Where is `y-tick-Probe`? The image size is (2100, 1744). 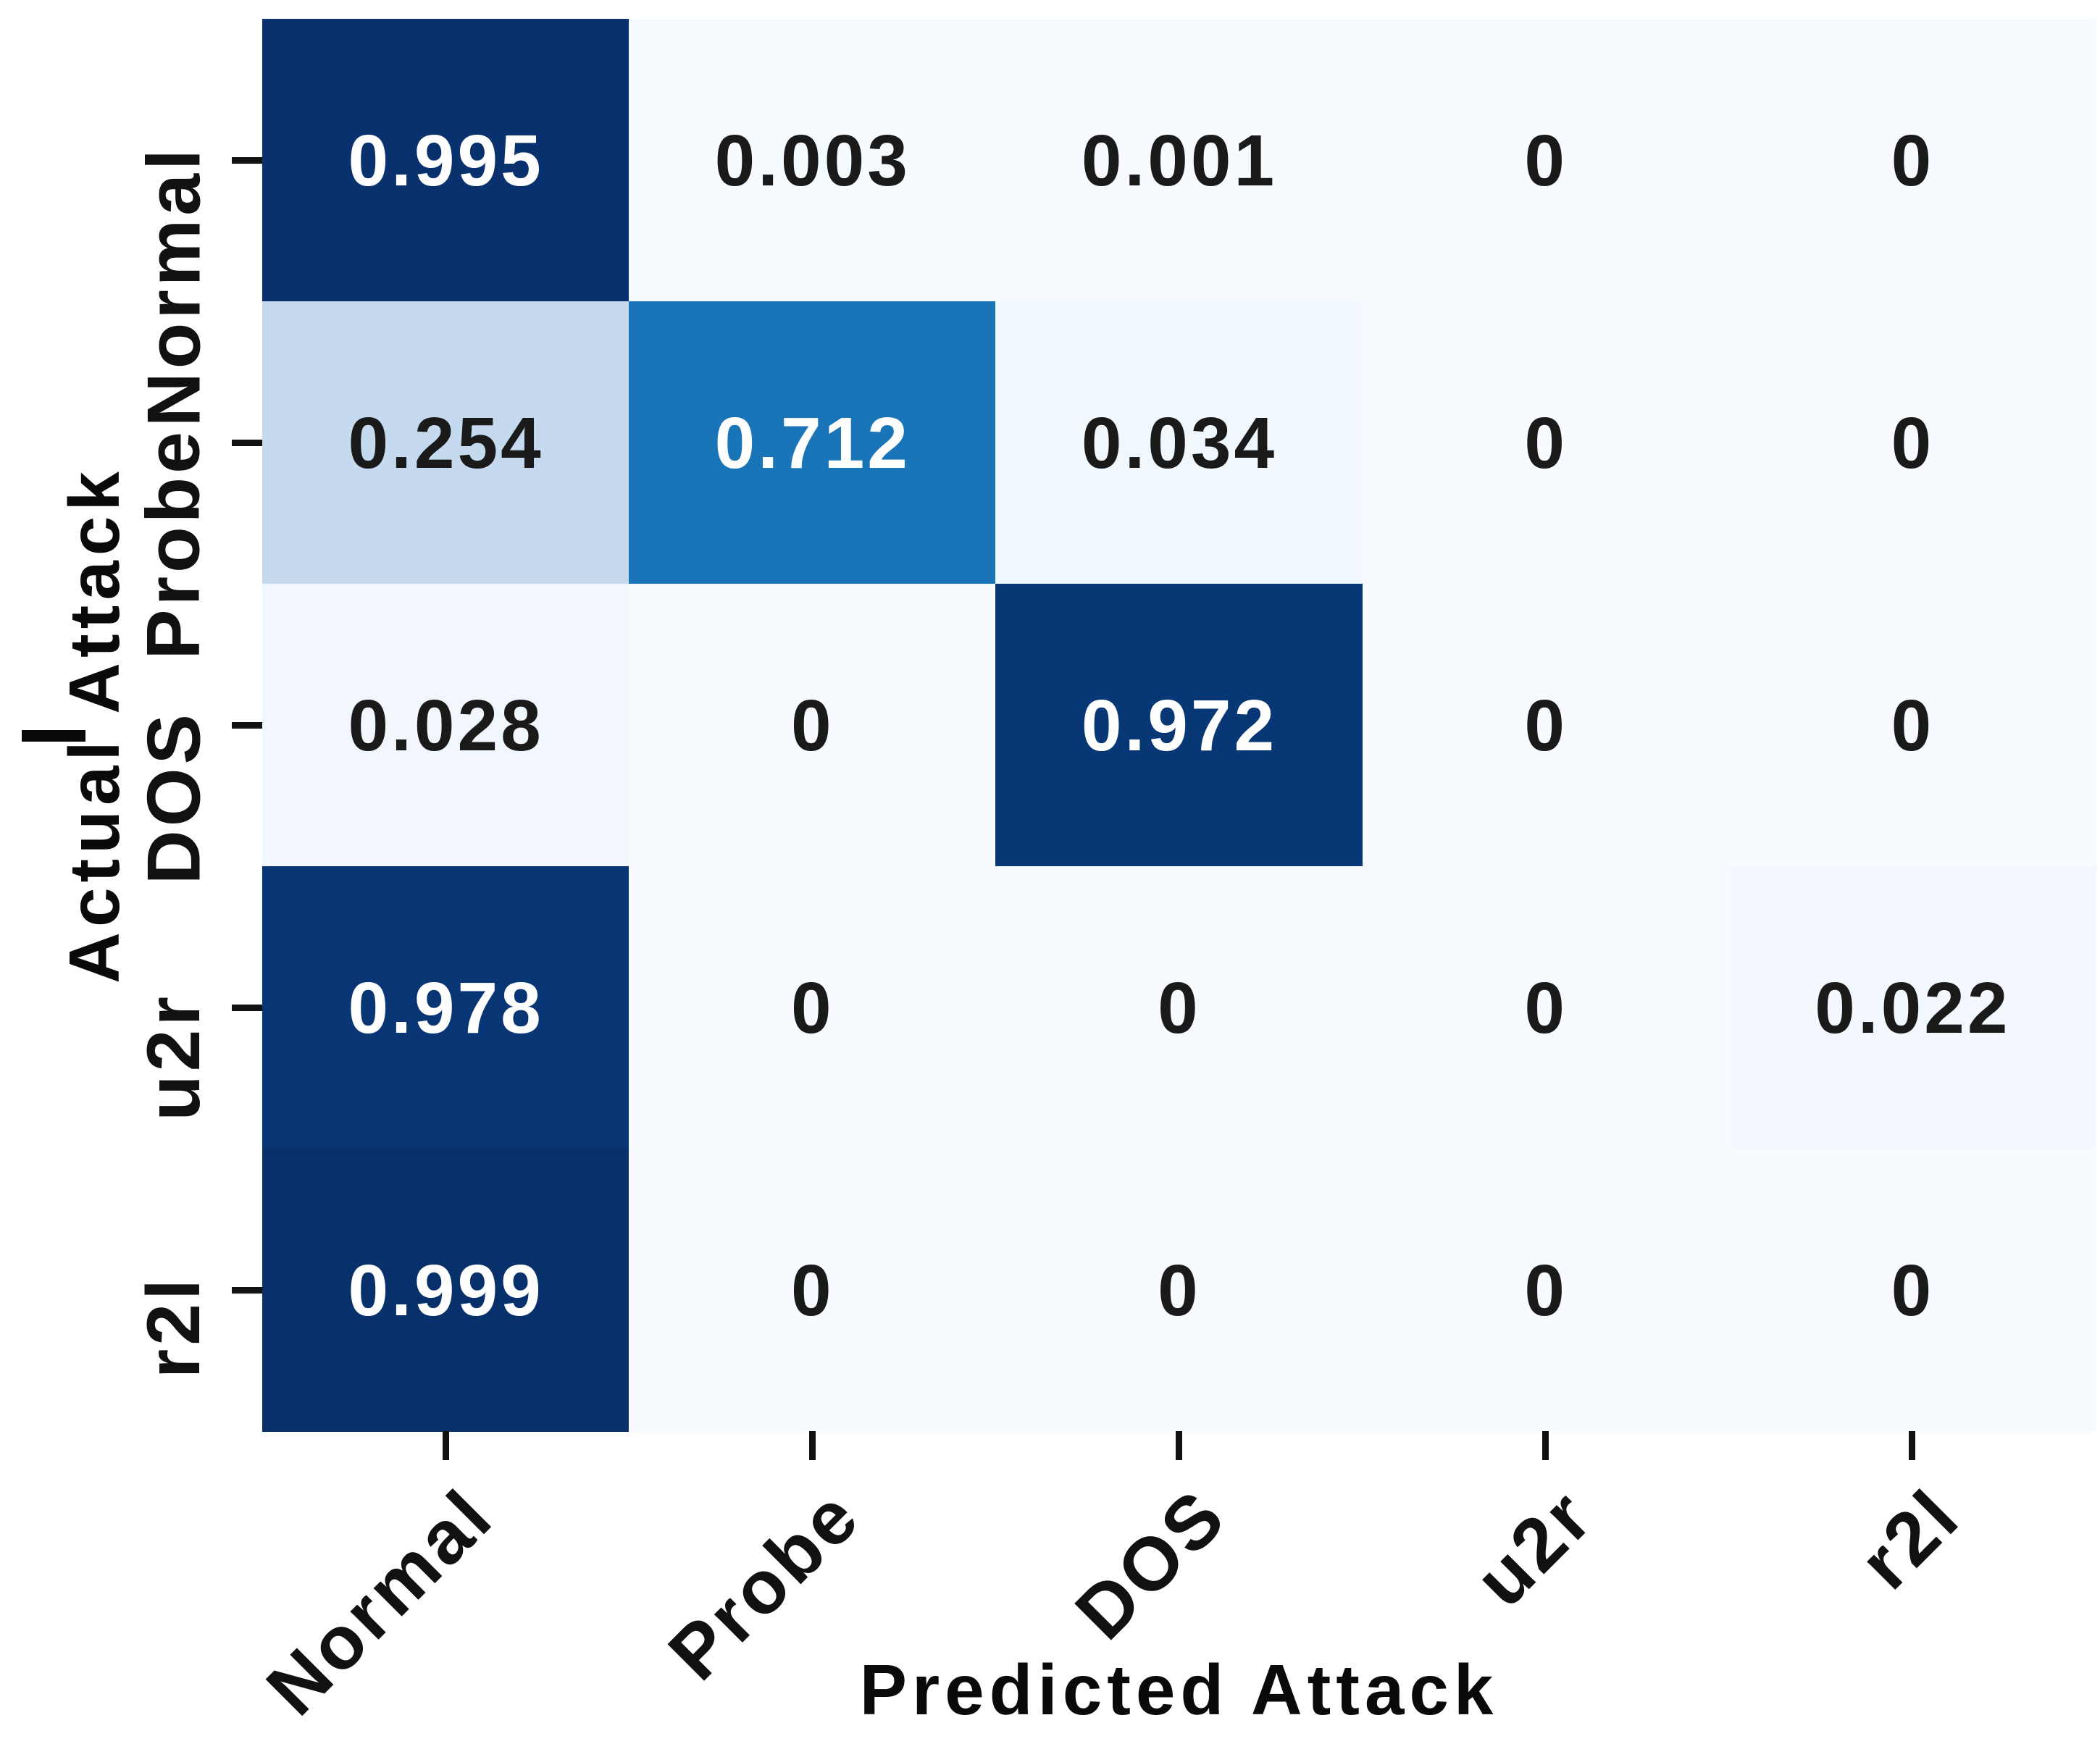
y-tick-Probe is located at coordinates (247, 442).